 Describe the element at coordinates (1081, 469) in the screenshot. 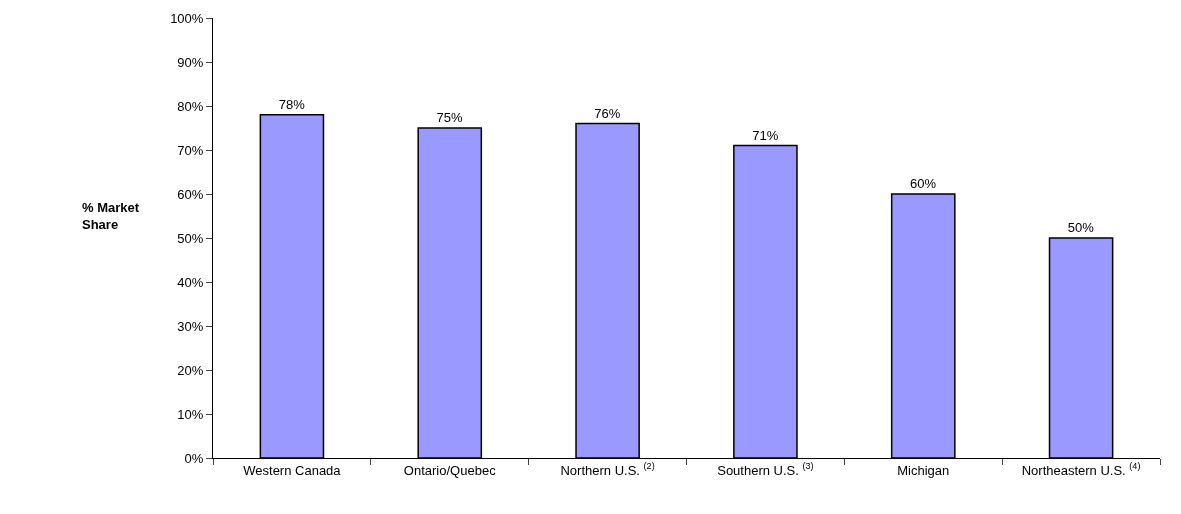

I see `x-tick-label: Northeastern U.S. $^{(4)}$` at that location.